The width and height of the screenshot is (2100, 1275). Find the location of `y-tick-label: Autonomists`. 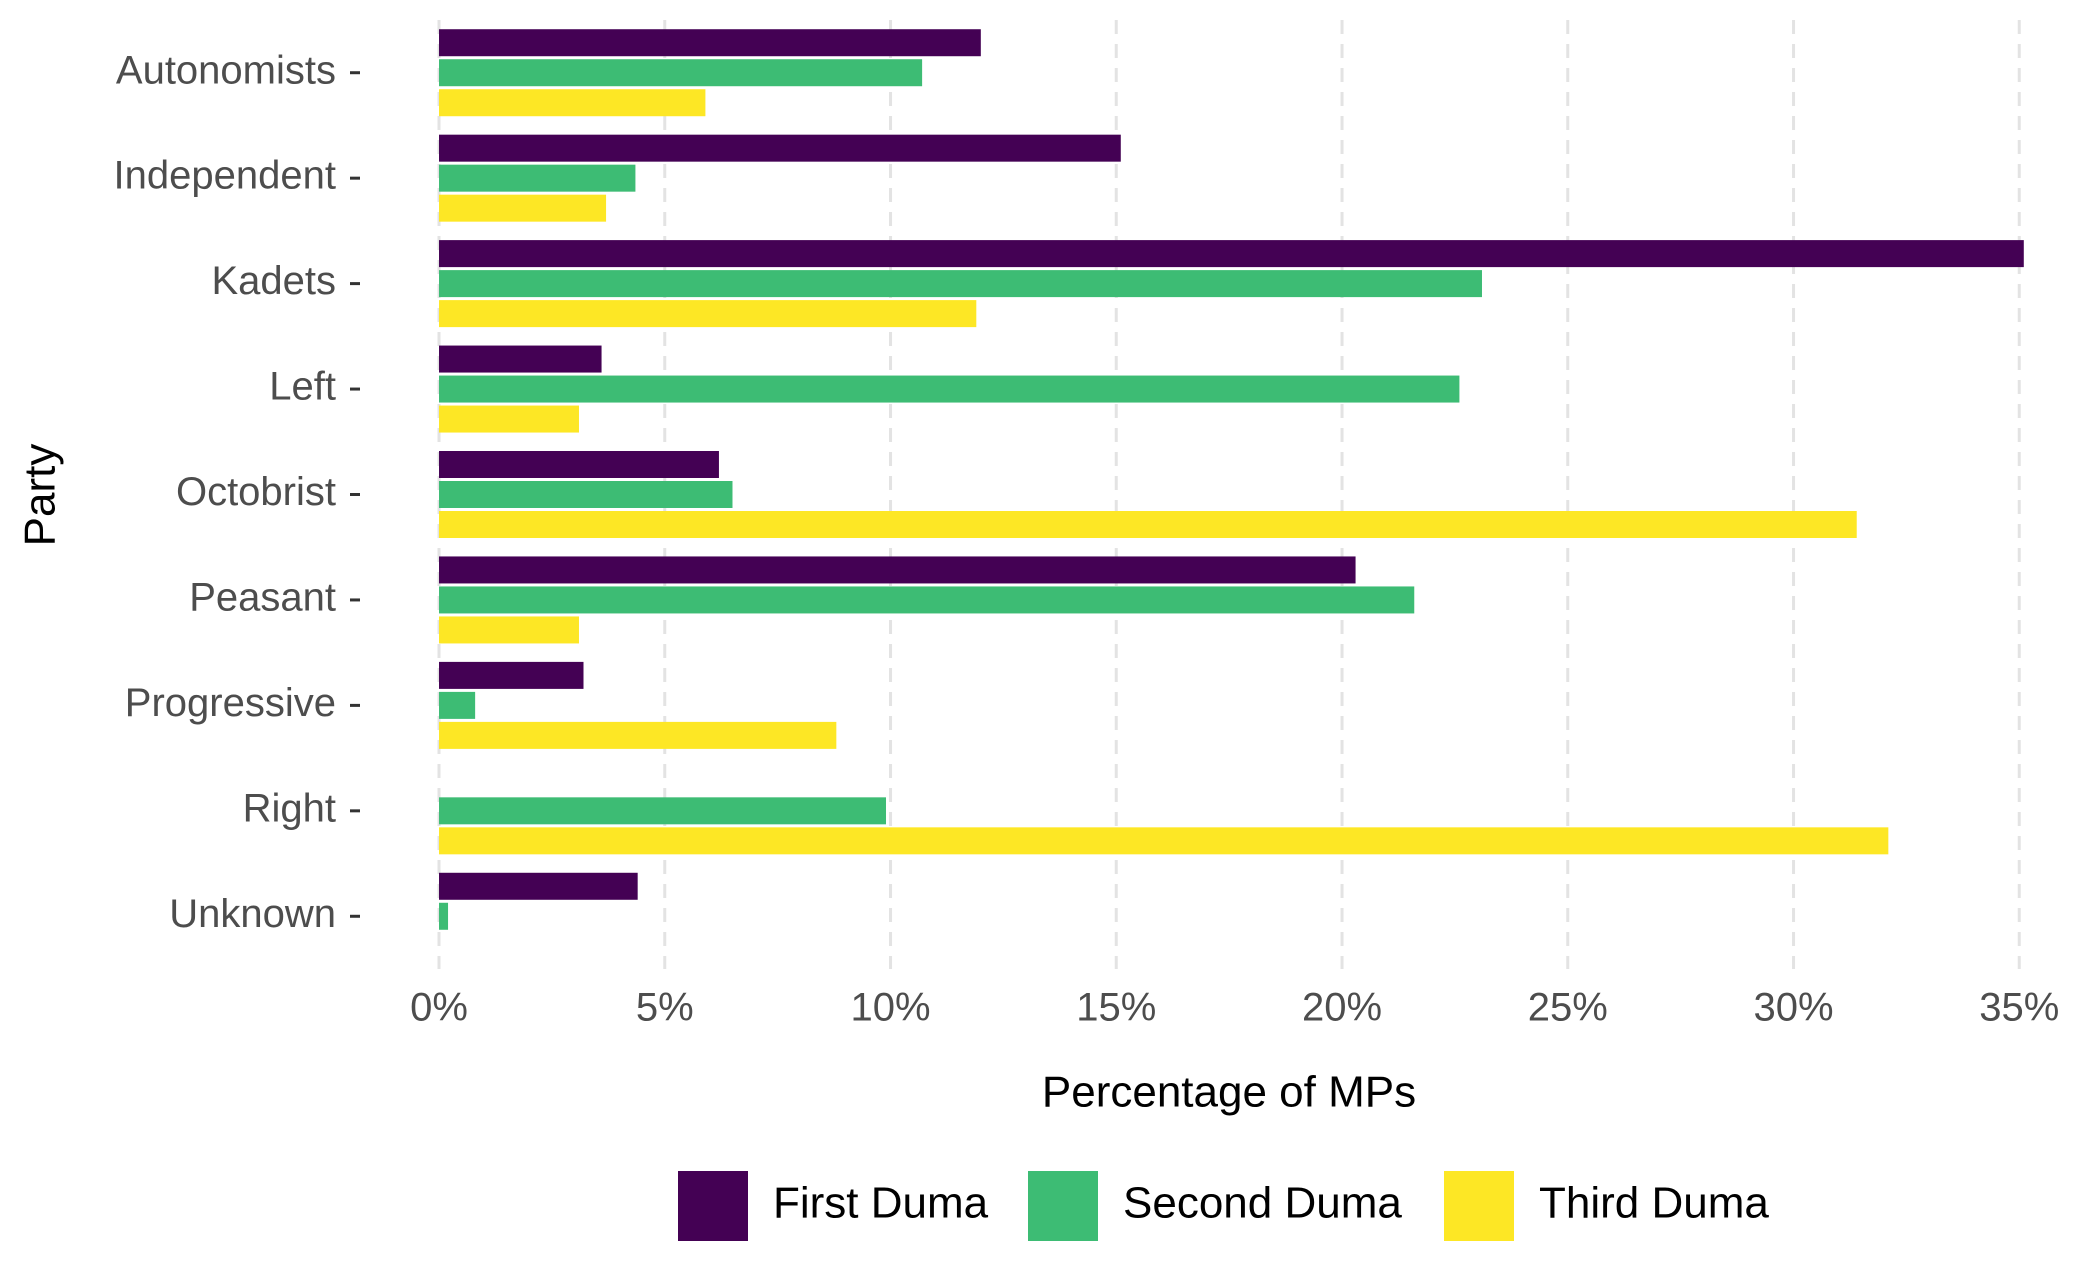

y-tick-label: Autonomists is located at coordinates (226, 70).